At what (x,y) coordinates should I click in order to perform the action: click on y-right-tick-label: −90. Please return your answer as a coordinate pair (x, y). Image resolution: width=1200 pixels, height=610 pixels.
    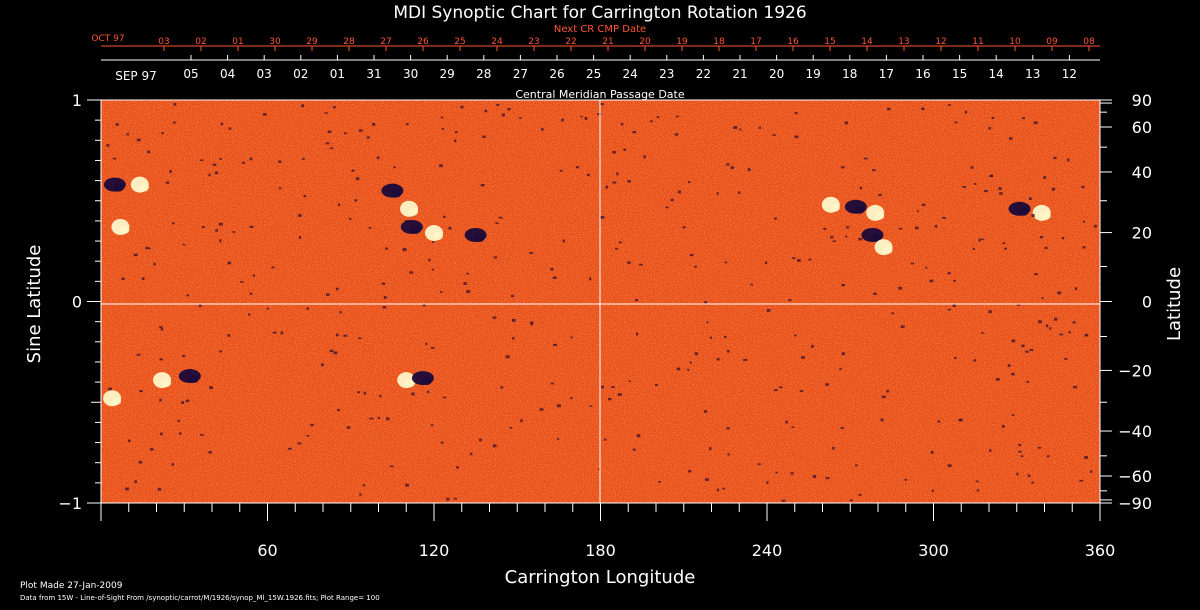
    Looking at the image, I should click on (1135, 503).